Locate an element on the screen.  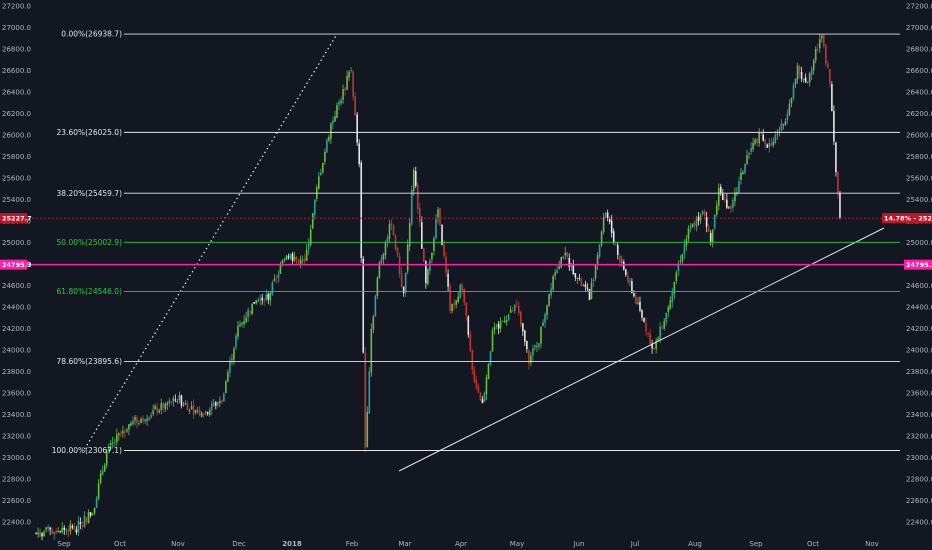
magenta-price-label-right: 24795.3 is located at coordinates (919, 265).